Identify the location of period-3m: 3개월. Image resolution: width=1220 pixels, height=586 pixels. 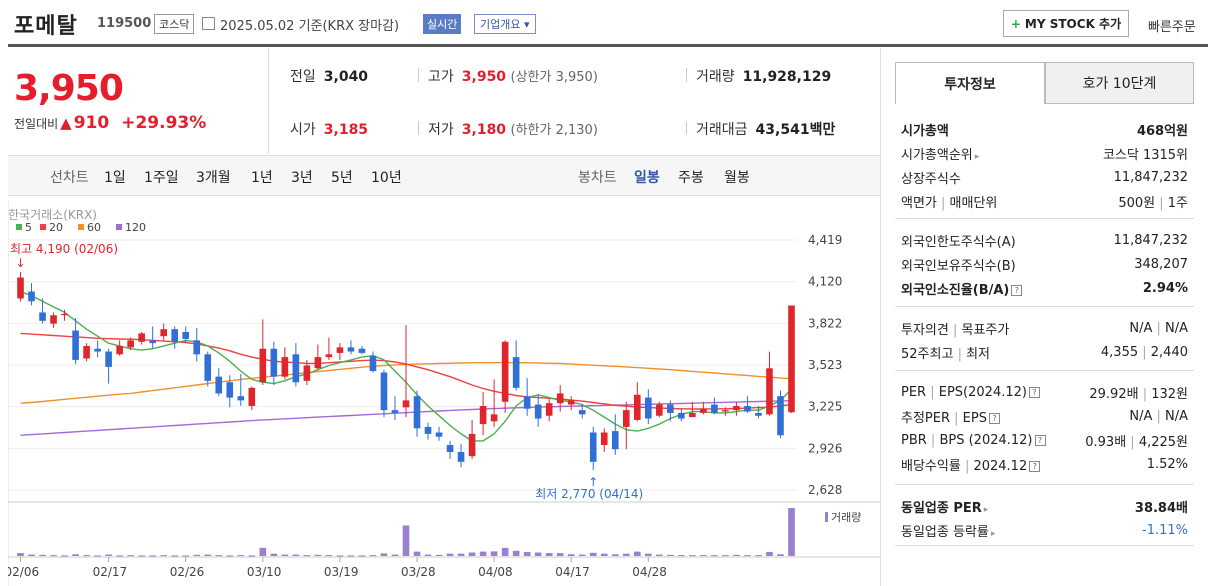
(213, 178).